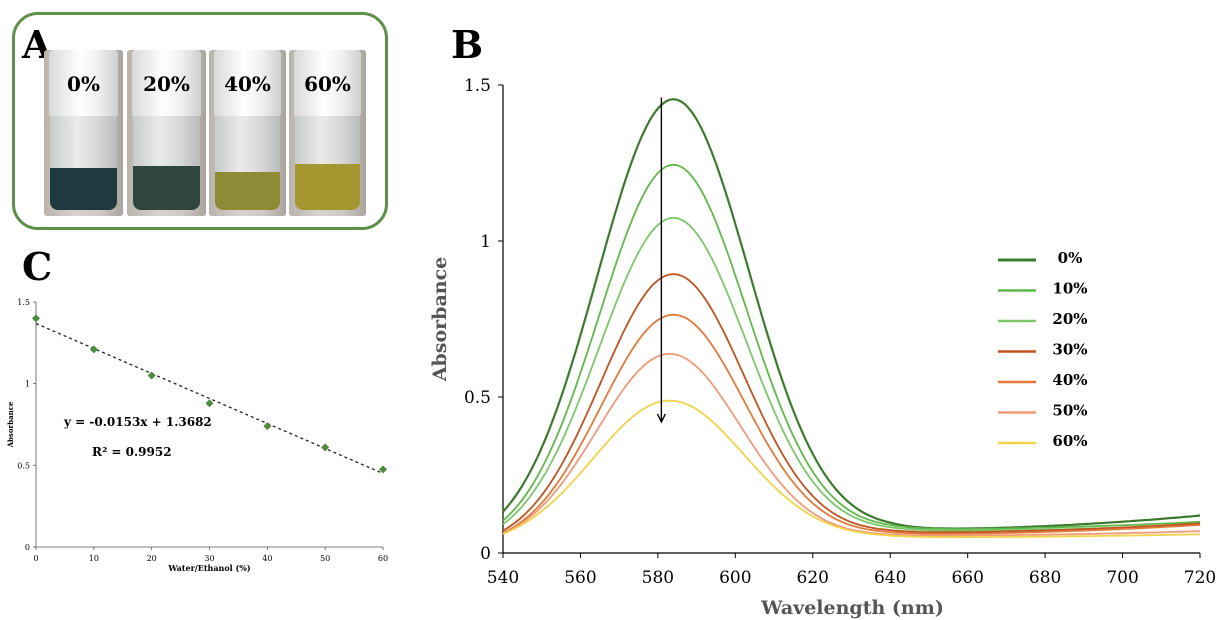 This screenshot has width=1217, height=620. I want to click on fit-equation: y = -0.0153x + 1.3682, so click(137, 422).